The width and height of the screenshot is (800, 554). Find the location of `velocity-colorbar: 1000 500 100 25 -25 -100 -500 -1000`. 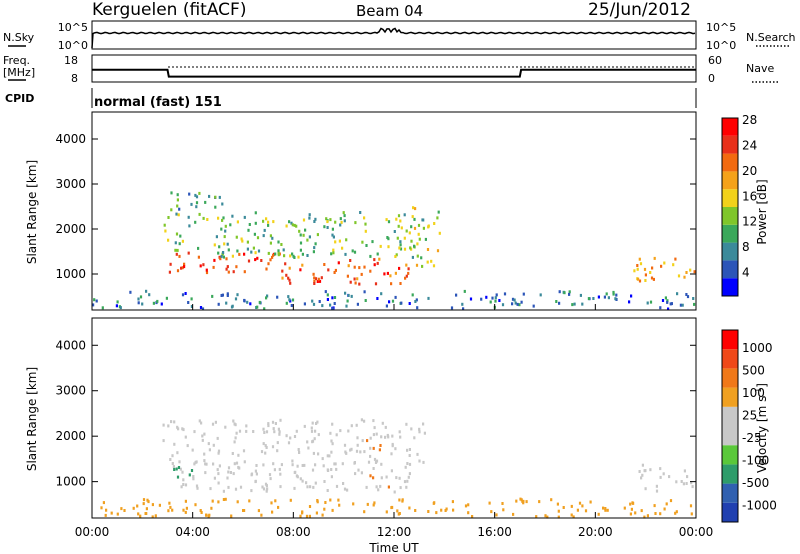

velocity-colorbar: 1000 500 100 25 -25 -100 -500 -1000 is located at coordinates (749, 426).